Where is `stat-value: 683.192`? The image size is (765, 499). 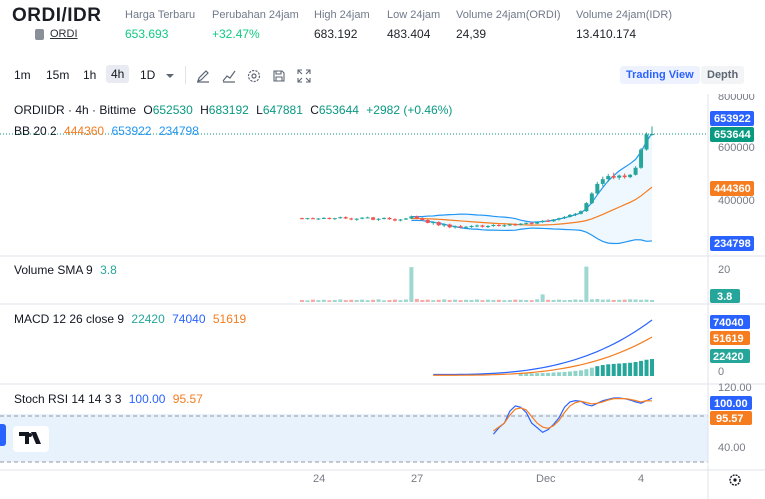
stat-value: 683.192 is located at coordinates (336, 34).